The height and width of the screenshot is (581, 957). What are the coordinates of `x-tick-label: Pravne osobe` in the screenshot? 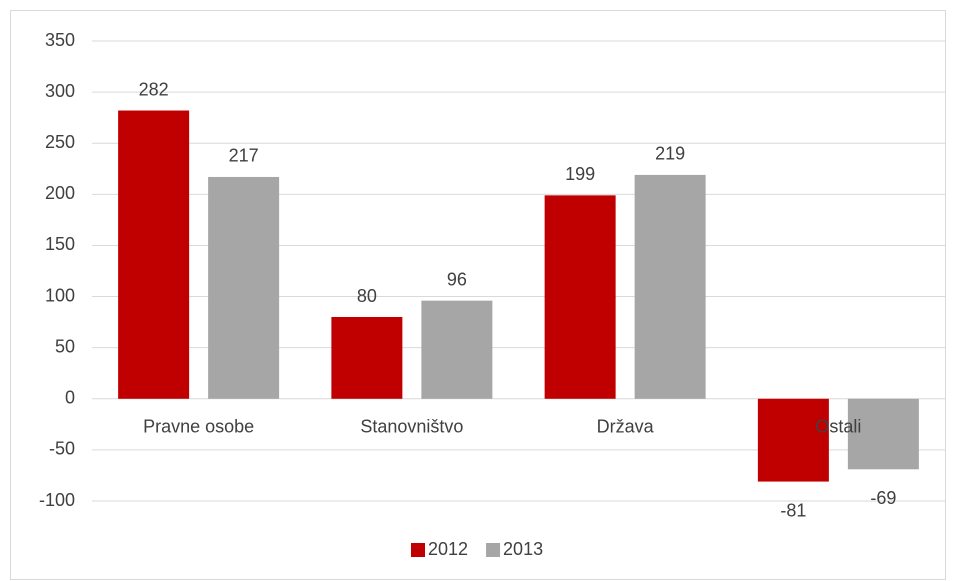 It's located at (198, 427).